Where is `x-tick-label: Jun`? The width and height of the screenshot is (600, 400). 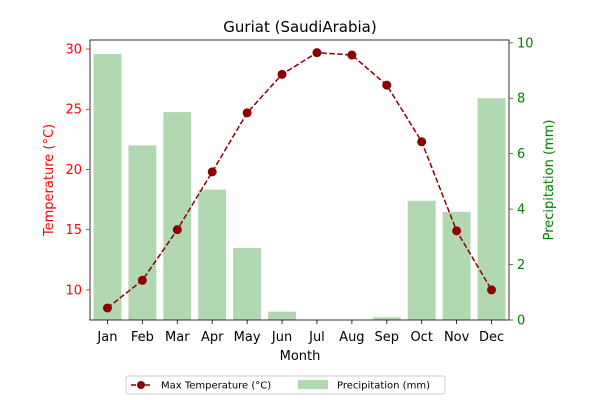 x-tick-label: Jun is located at coordinates (281, 337).